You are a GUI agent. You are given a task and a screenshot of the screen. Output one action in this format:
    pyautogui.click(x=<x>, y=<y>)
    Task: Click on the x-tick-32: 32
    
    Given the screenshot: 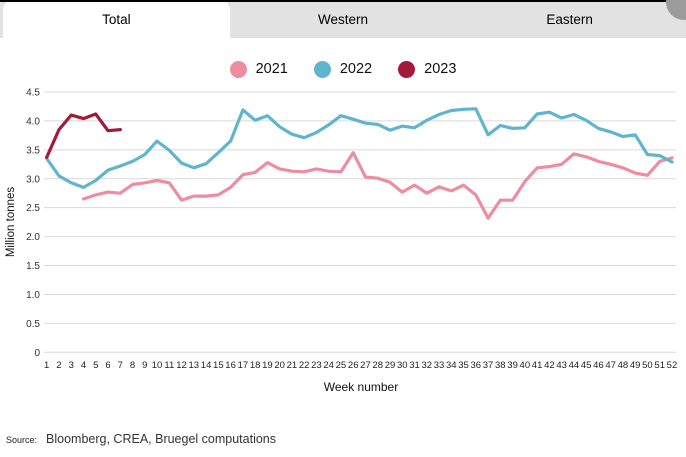 What is the action you would take?
    pyautogui.click(x=426, y=365)
    